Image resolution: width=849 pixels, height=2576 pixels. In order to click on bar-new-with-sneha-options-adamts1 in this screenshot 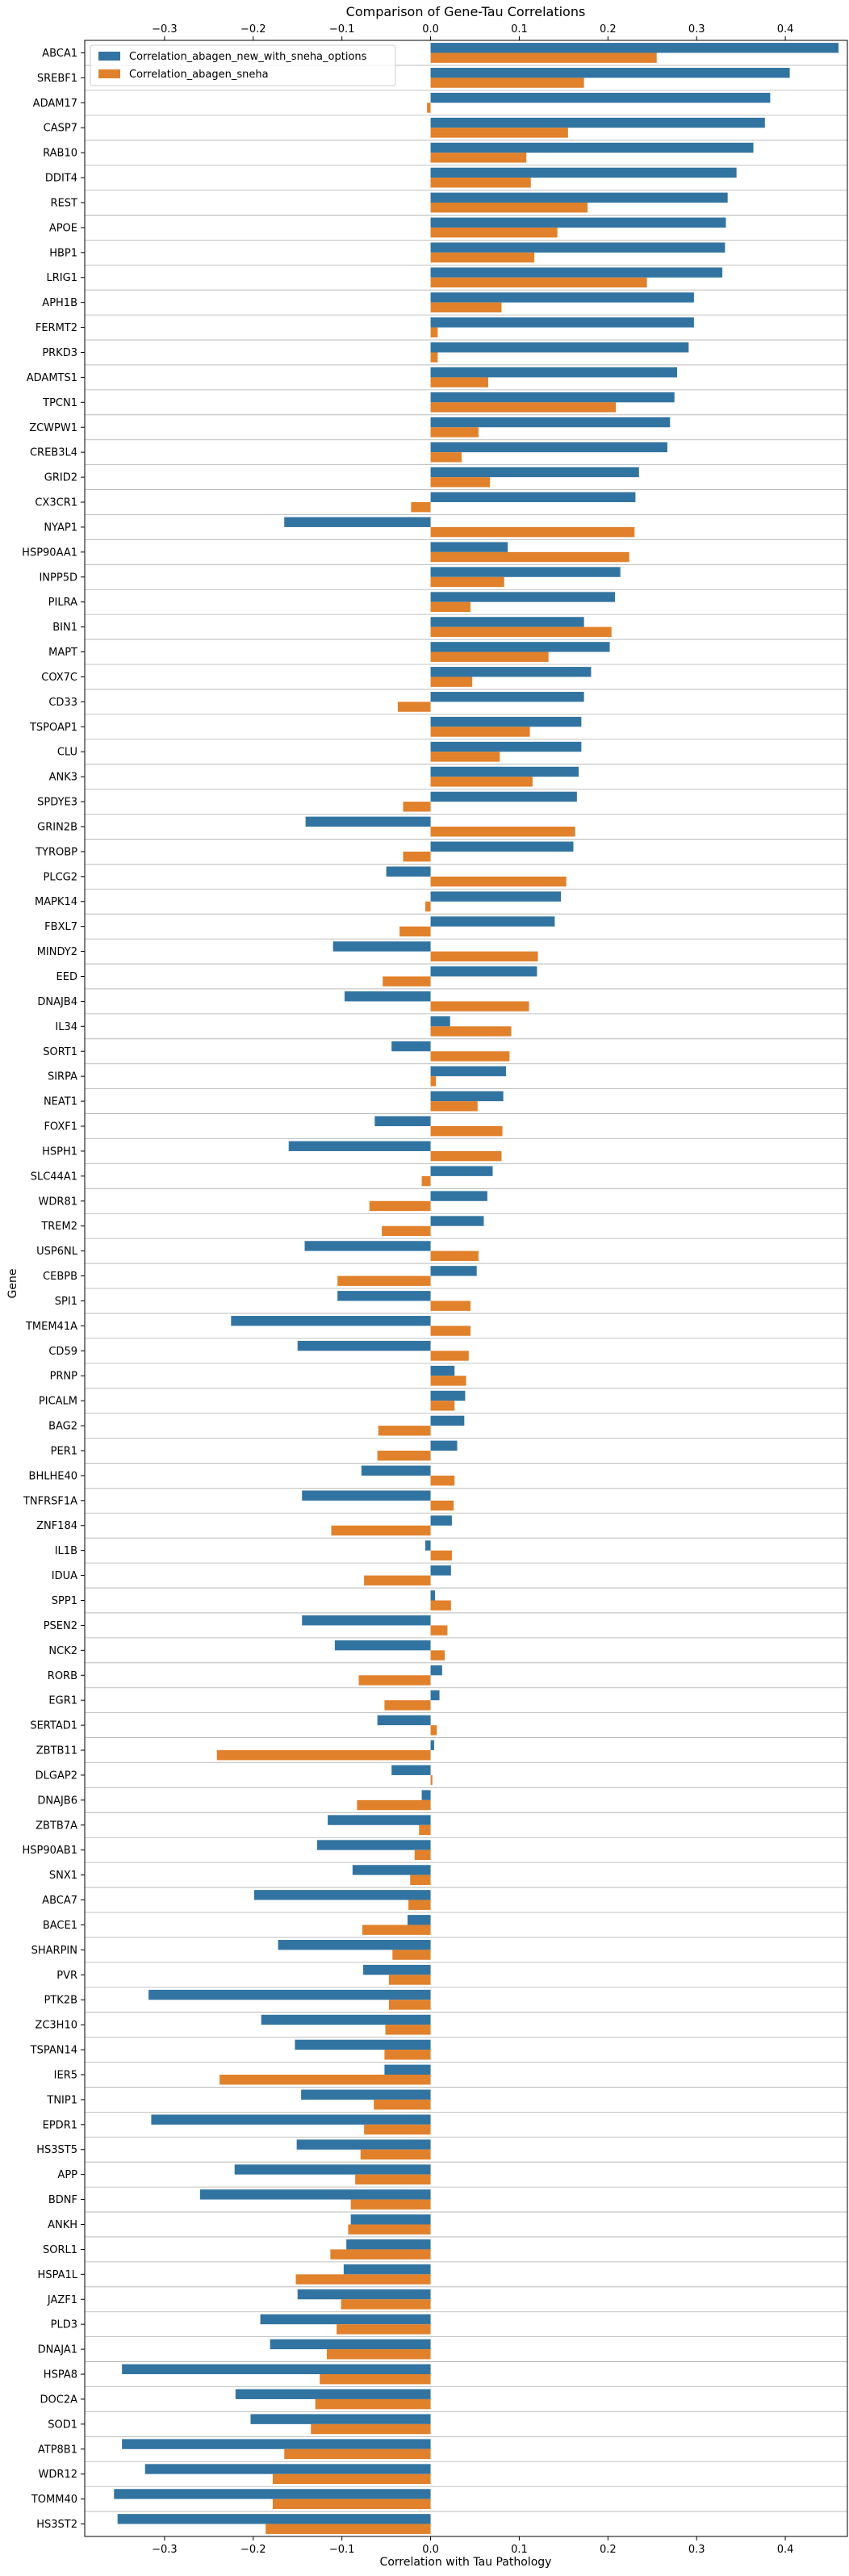, I will do `click(554, 372)`.